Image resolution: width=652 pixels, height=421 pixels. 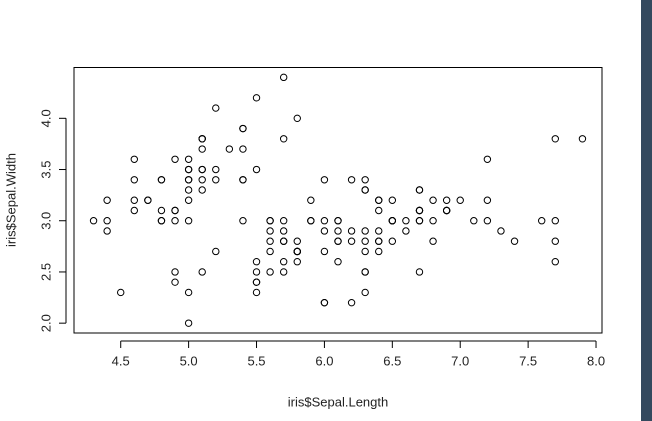 What do you see at coordinates (45, 272) in the screenshot?
I see `y-tick-label: 2.5` at bounding box center [45, 272].